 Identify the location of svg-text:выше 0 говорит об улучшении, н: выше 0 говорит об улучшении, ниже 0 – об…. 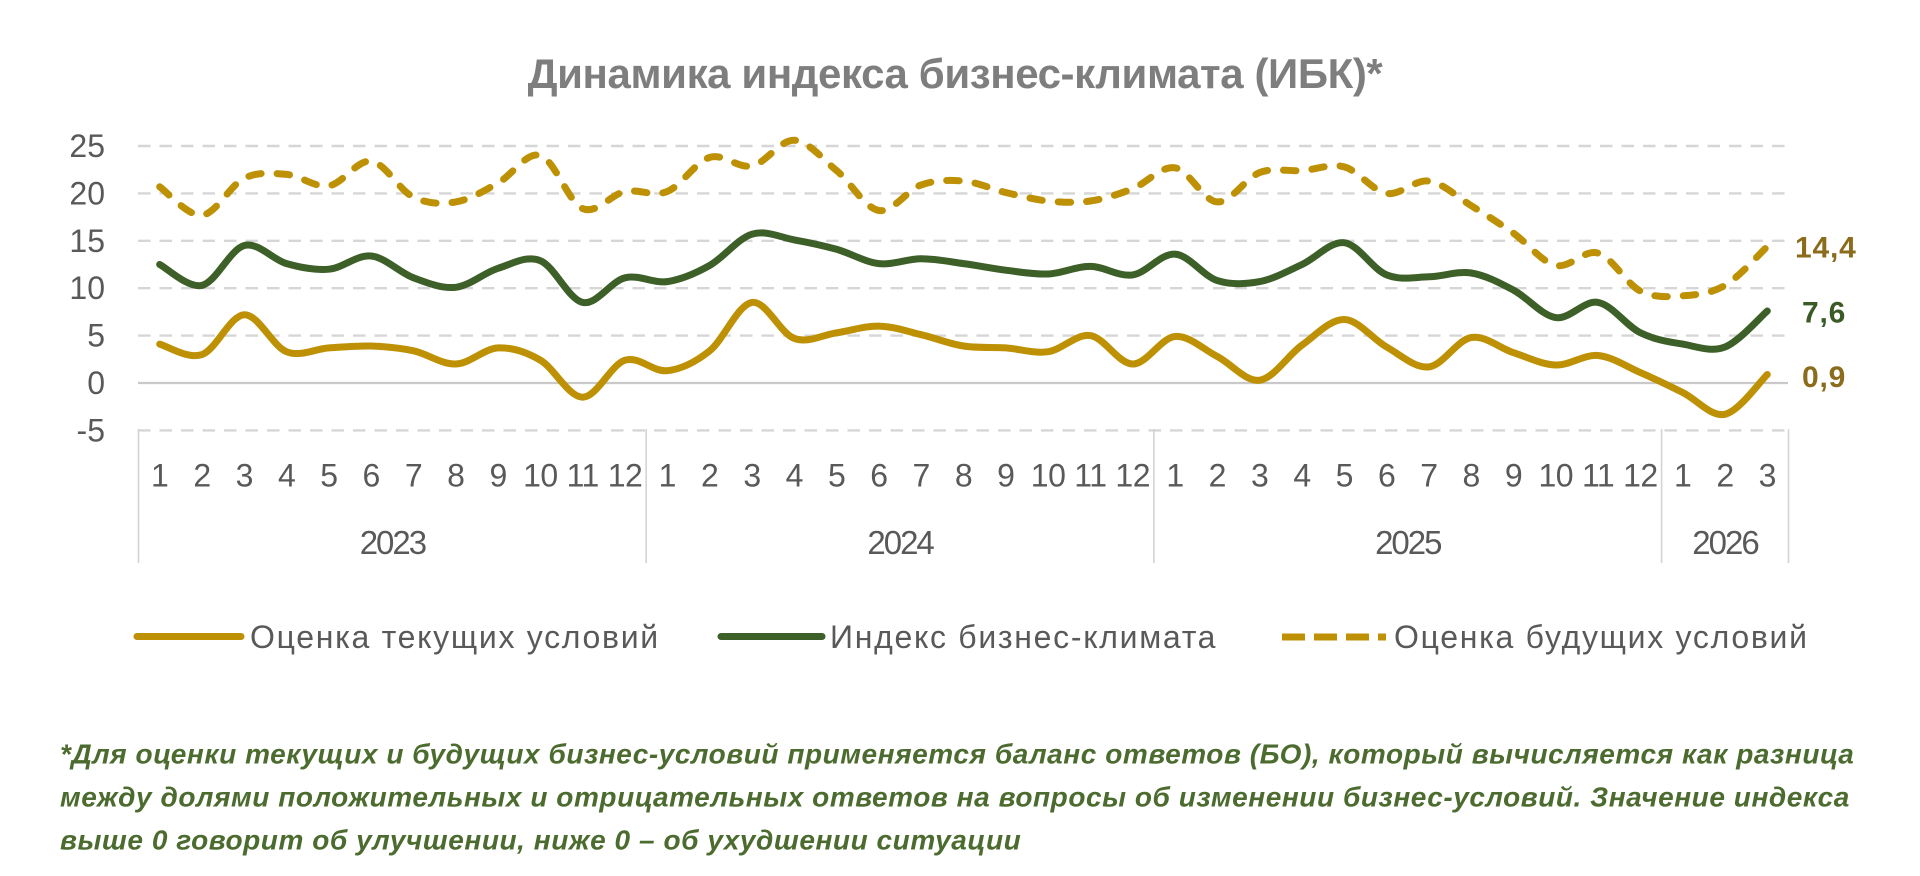
(540, 840).